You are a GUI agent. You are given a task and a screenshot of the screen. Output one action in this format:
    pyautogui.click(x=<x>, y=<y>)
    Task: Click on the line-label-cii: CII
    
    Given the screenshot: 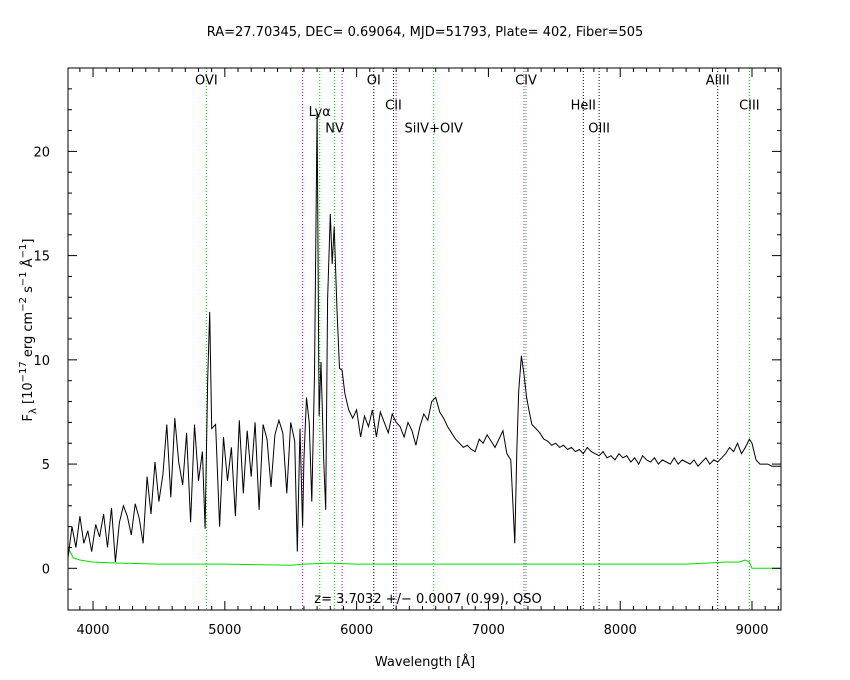 What is the action you would take?
    pyautogui.click(x=393, y=106)
    